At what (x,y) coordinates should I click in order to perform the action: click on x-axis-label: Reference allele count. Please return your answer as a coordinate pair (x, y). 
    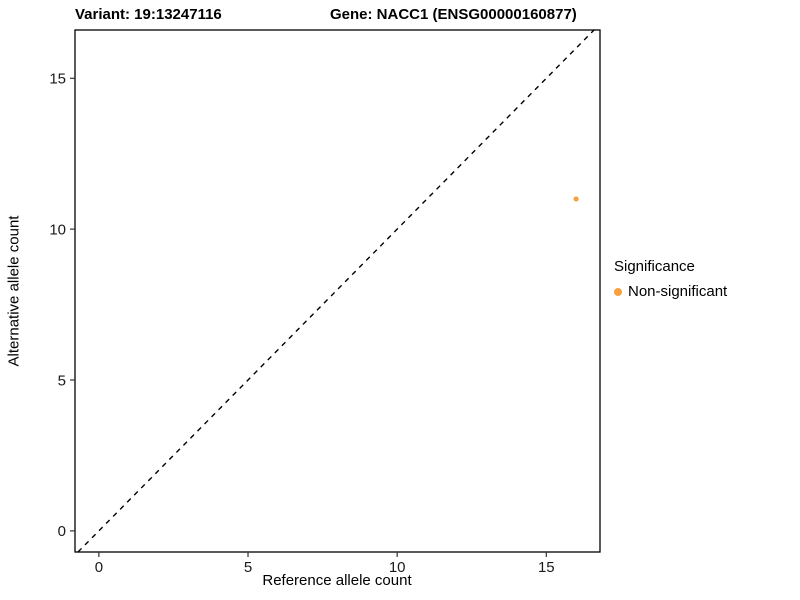
    Looking at the image, I should click on (337, 580).